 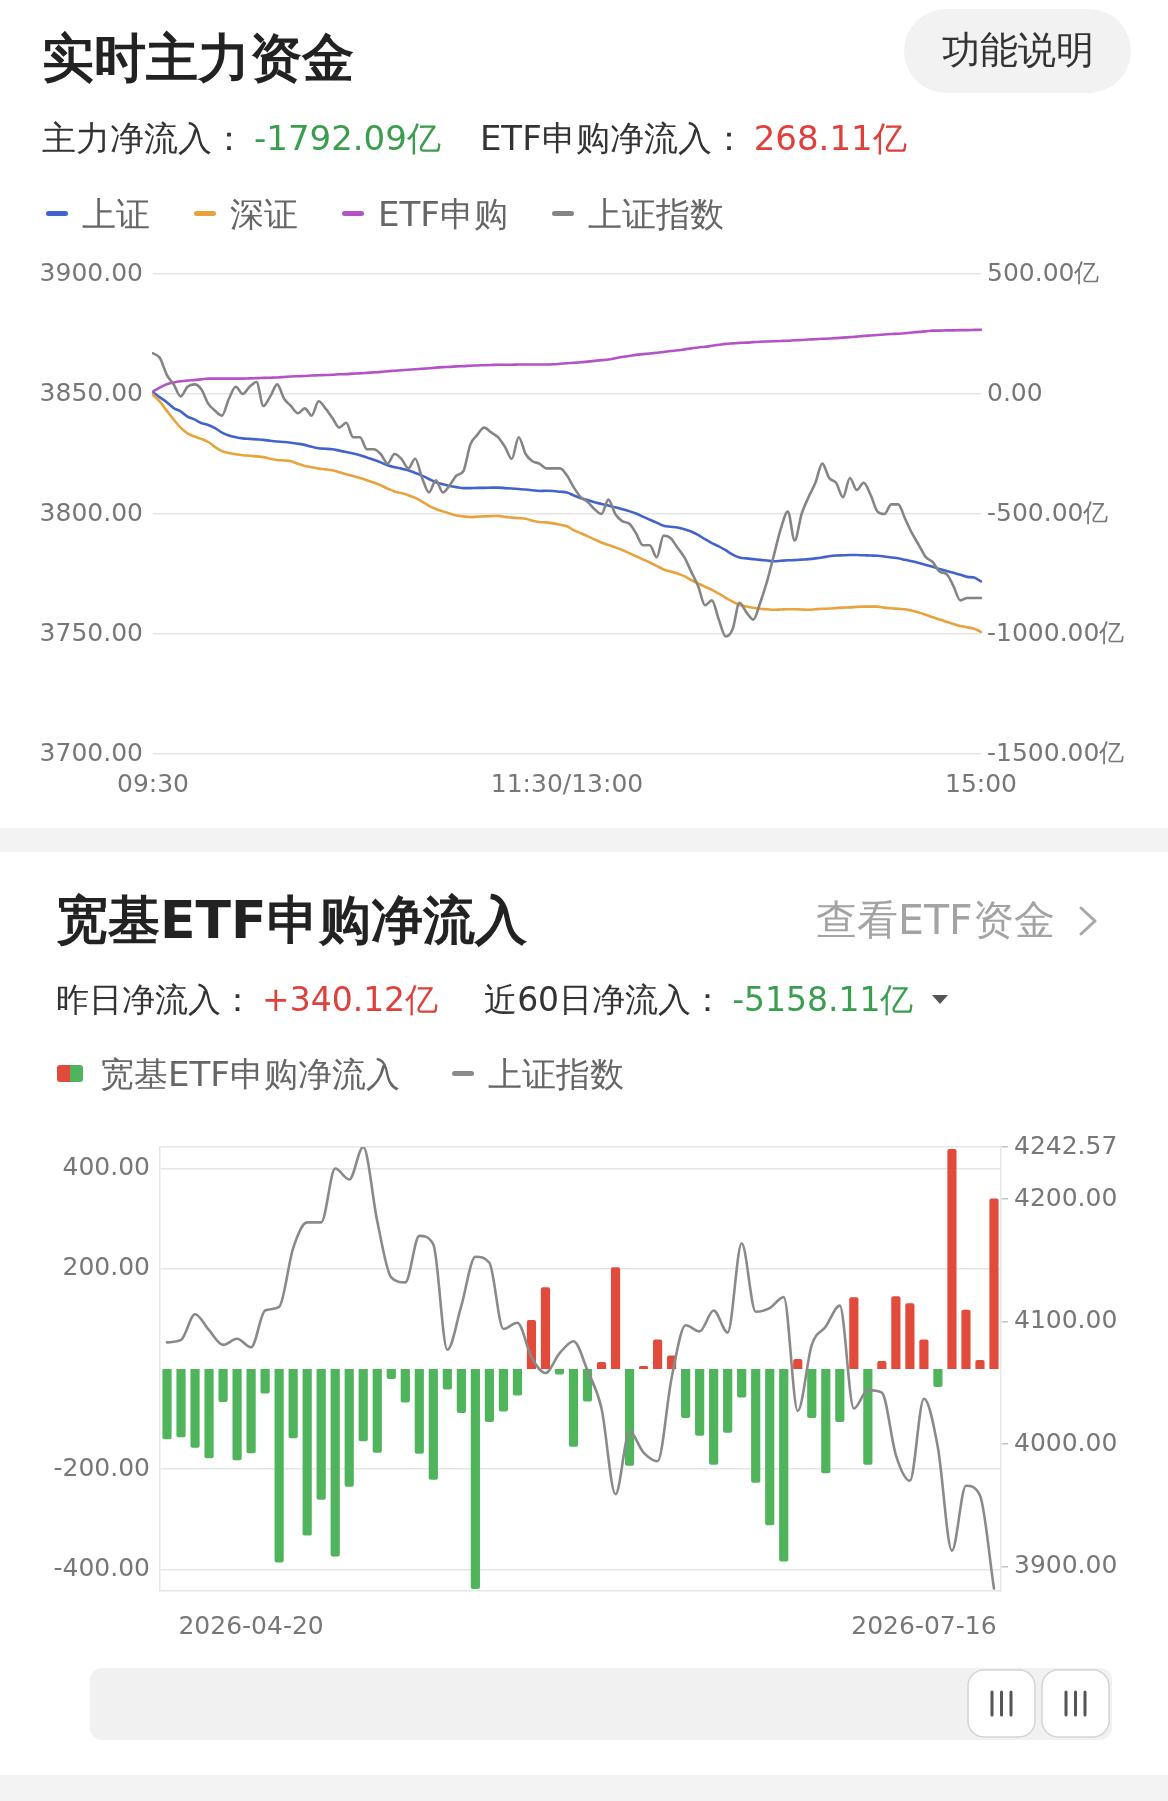 What do you see at coordinates (1066, 1442) in the screenshot?
I see `y2-tick-label: 4000.00` at bounding box center [1066, 1442].